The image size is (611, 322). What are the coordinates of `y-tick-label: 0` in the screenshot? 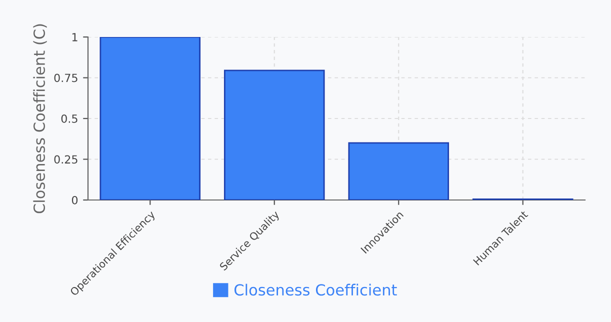 It's located at (75, 200).